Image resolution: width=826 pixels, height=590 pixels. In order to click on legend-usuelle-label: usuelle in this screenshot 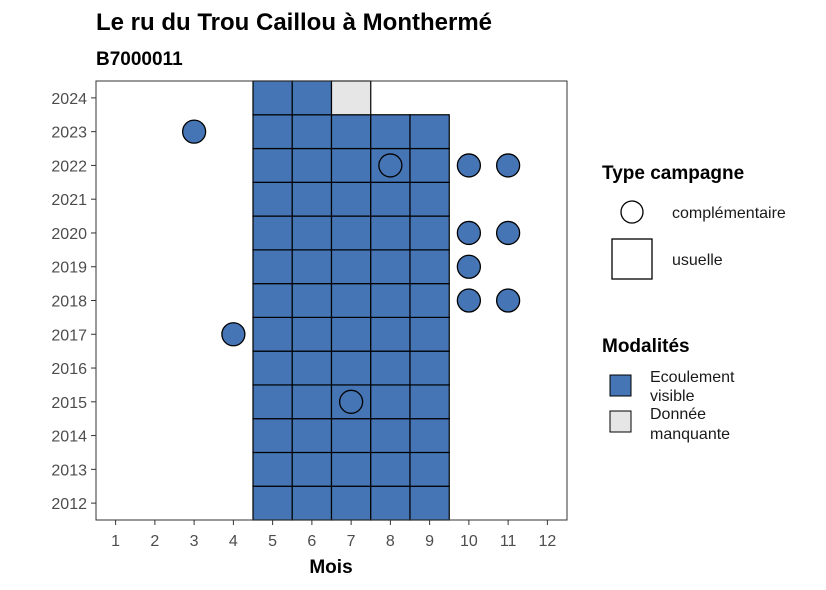, I will do `click(697, 260)`.